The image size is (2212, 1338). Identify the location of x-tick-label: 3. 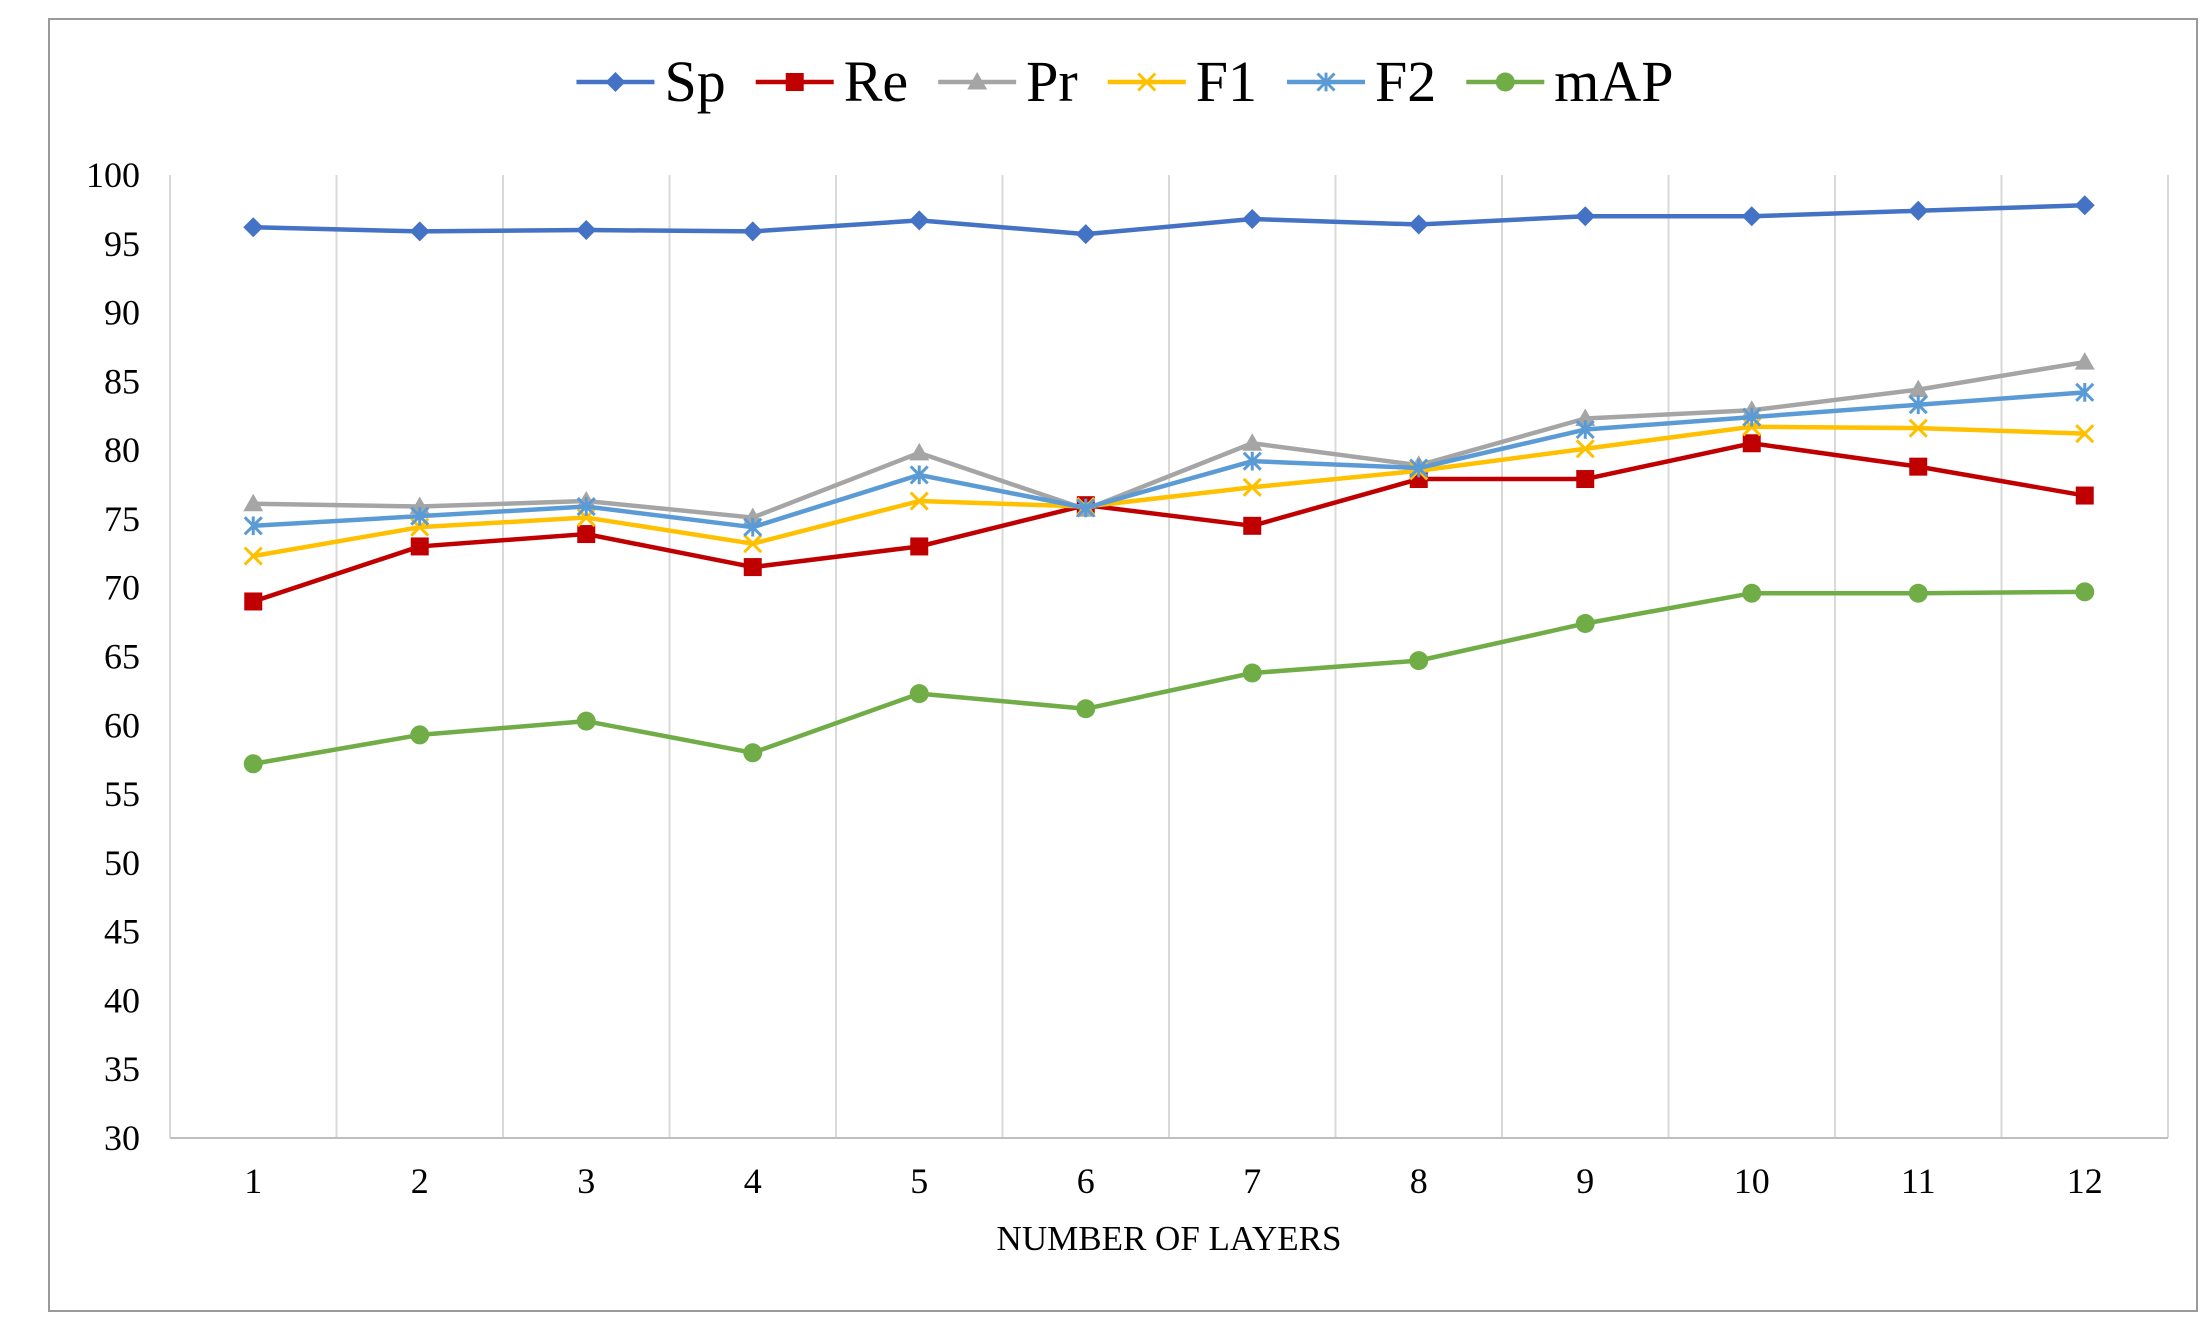
(586, 1181).